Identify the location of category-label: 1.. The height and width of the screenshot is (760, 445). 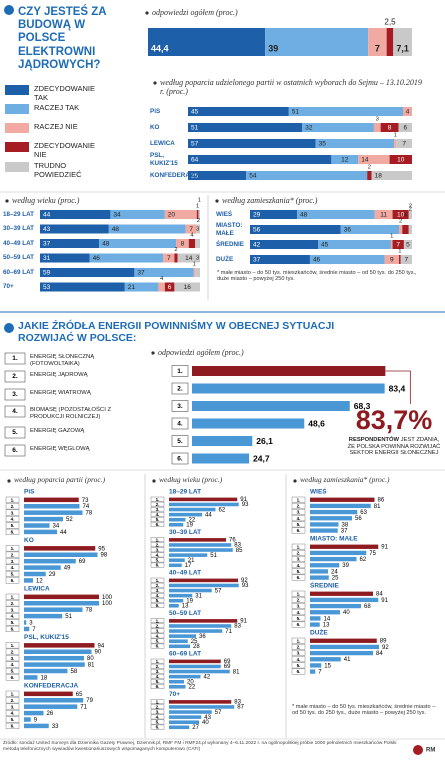
(158, 701).